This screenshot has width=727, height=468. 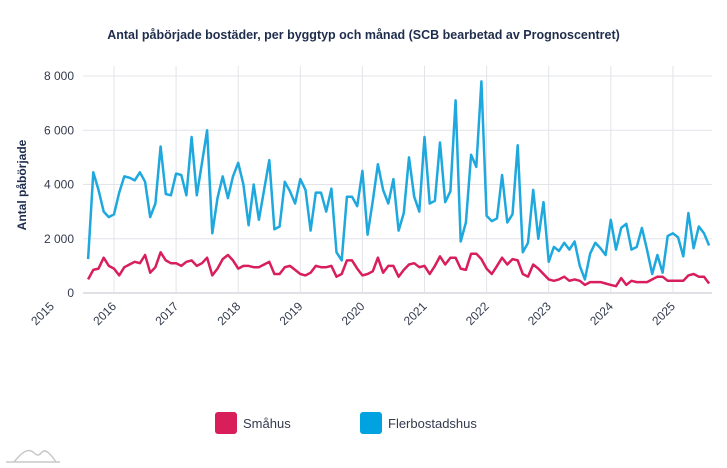 What do you see at coordinates (59, 76) in the screenshot?
I see `y-tick-label: 8 000` at bounding box center [59, 76].